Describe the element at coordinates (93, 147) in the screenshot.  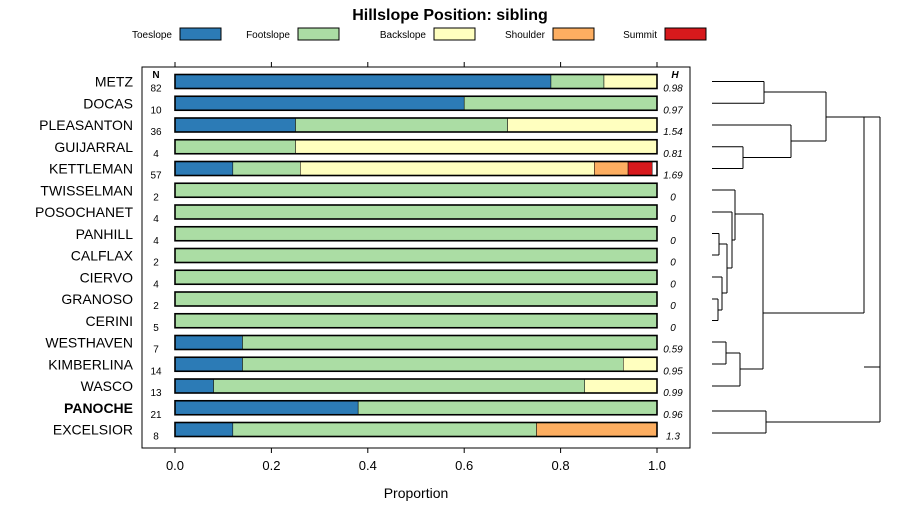
I see `row-label-guijarral: GUIJARRAL` at that location.